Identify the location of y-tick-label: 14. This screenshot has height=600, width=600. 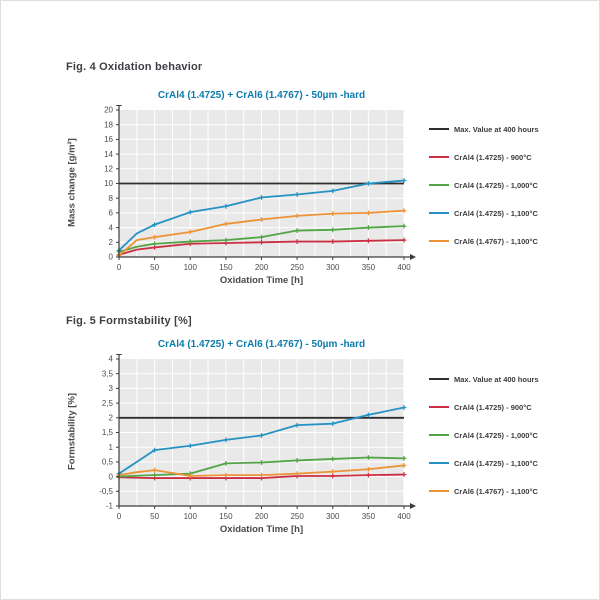
(108, 154).